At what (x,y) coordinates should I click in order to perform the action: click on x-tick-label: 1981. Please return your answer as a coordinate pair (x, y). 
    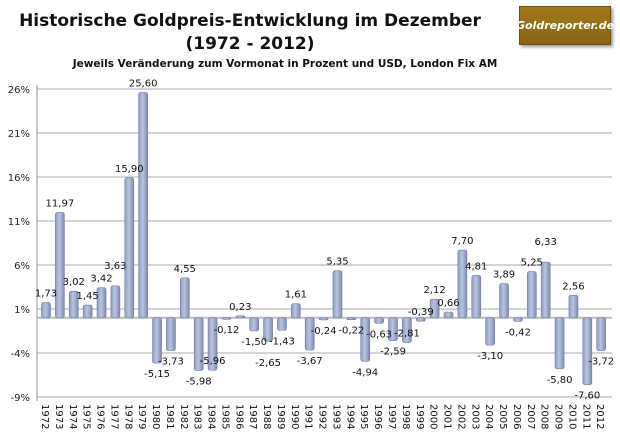
    Looking at the image, I should click on (169, 416).